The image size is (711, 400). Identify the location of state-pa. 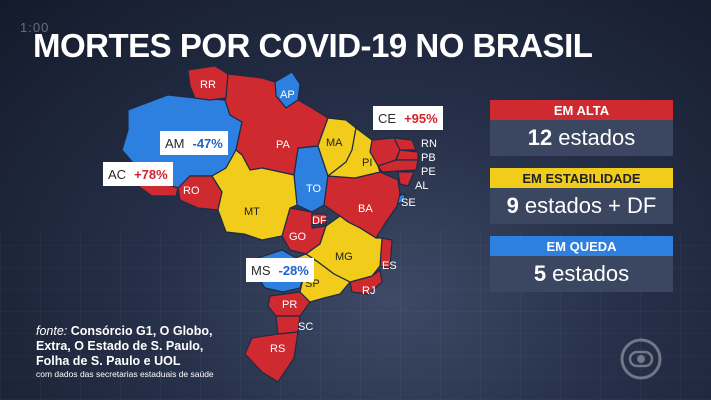
(276, 124).